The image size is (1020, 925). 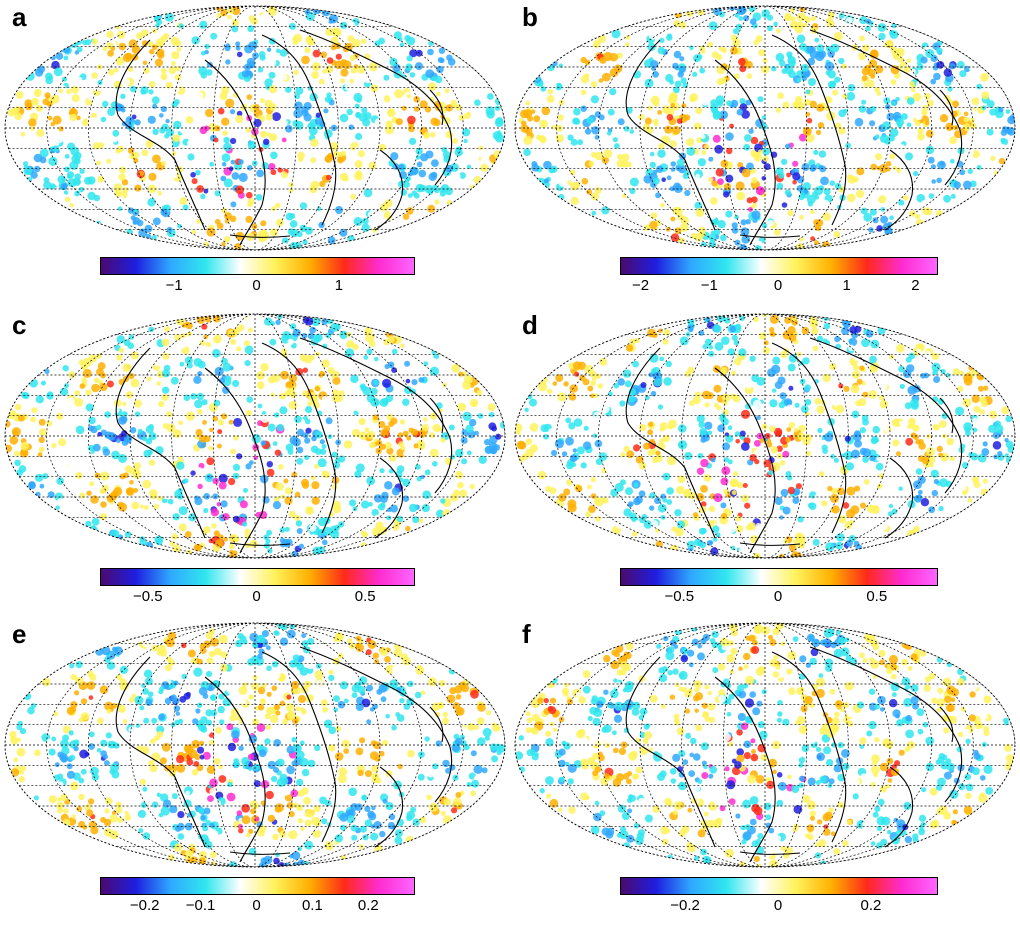 I want to click on panel-label: b, so click(x=530, y=17).